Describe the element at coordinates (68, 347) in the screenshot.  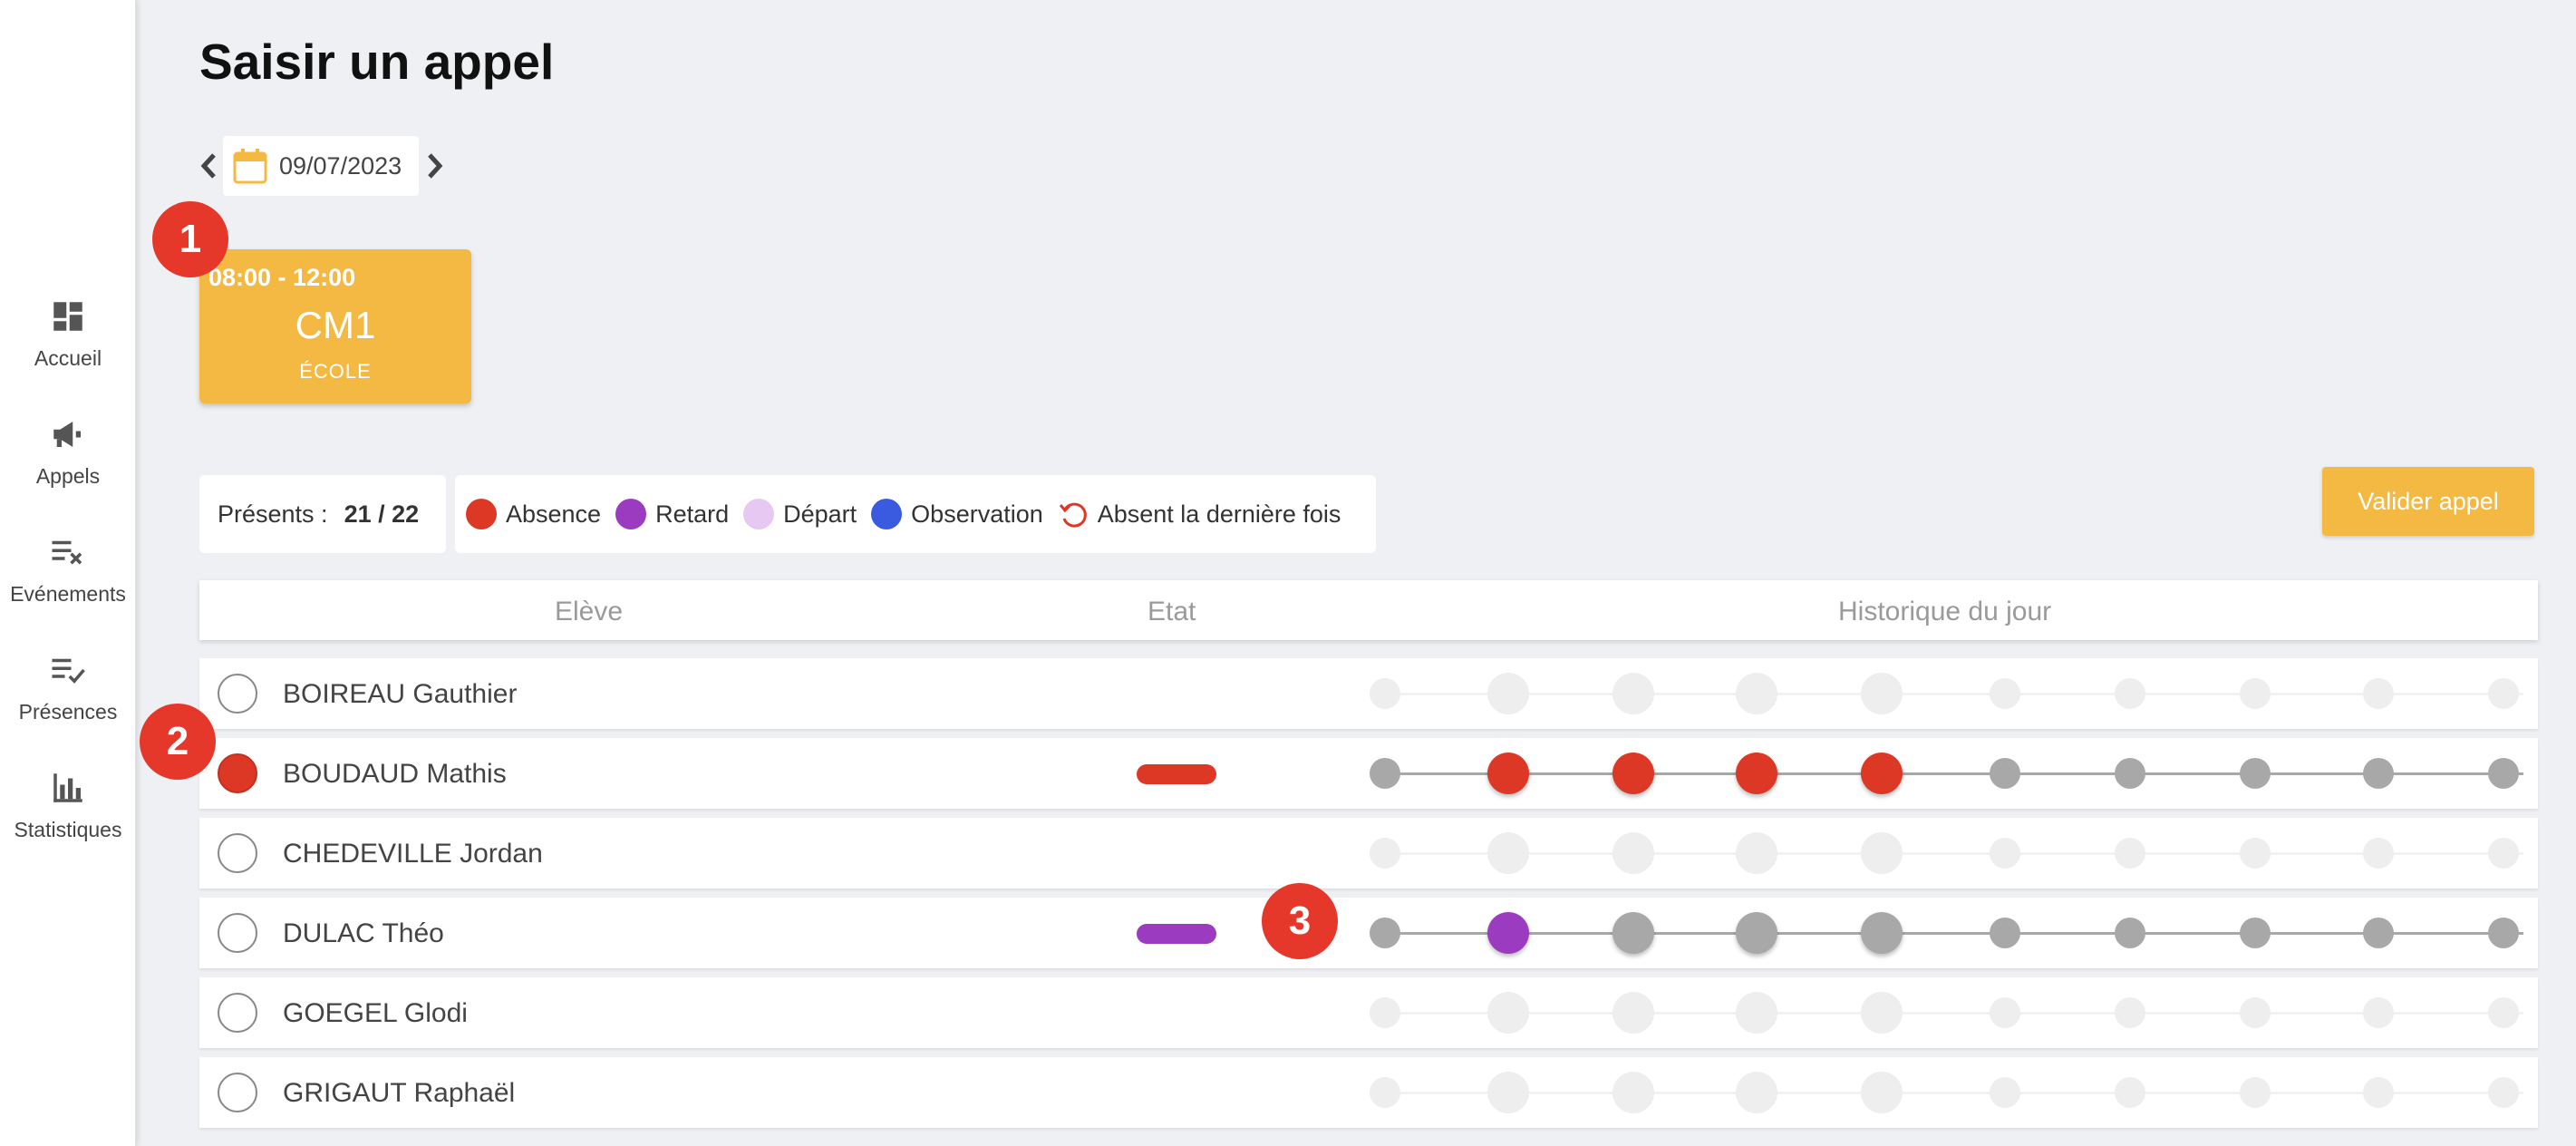
I see `sidebar-item-accueil: Accueil` at that location.